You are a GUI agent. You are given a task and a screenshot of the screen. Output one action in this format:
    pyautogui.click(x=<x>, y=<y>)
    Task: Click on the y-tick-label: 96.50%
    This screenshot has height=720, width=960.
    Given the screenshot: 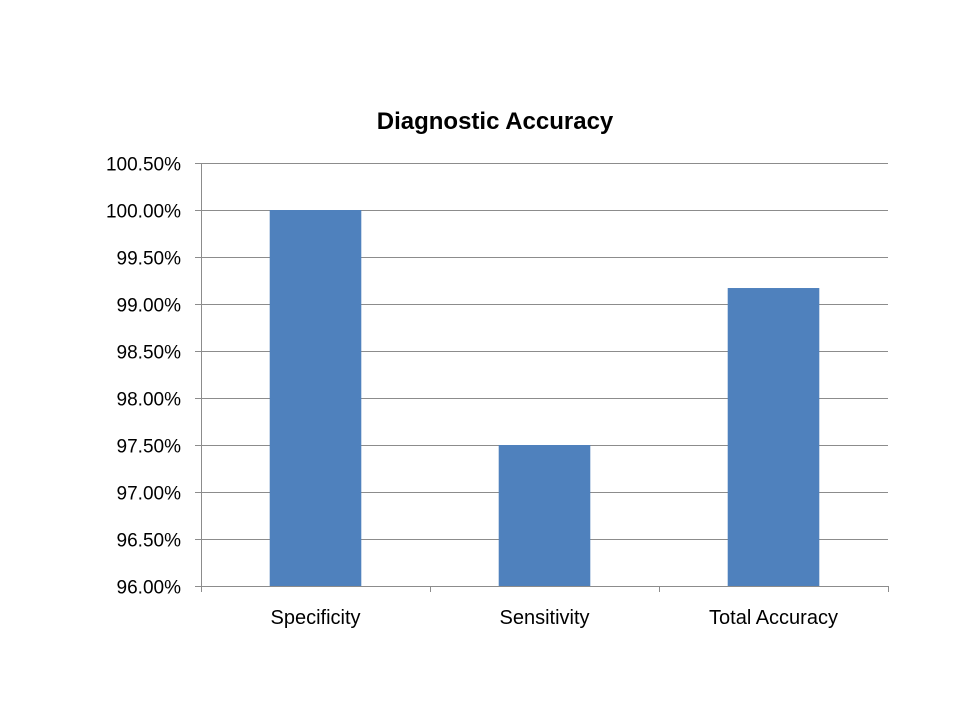 What is the action you would take?
    pyautogui.click(x=149, y=541)
    